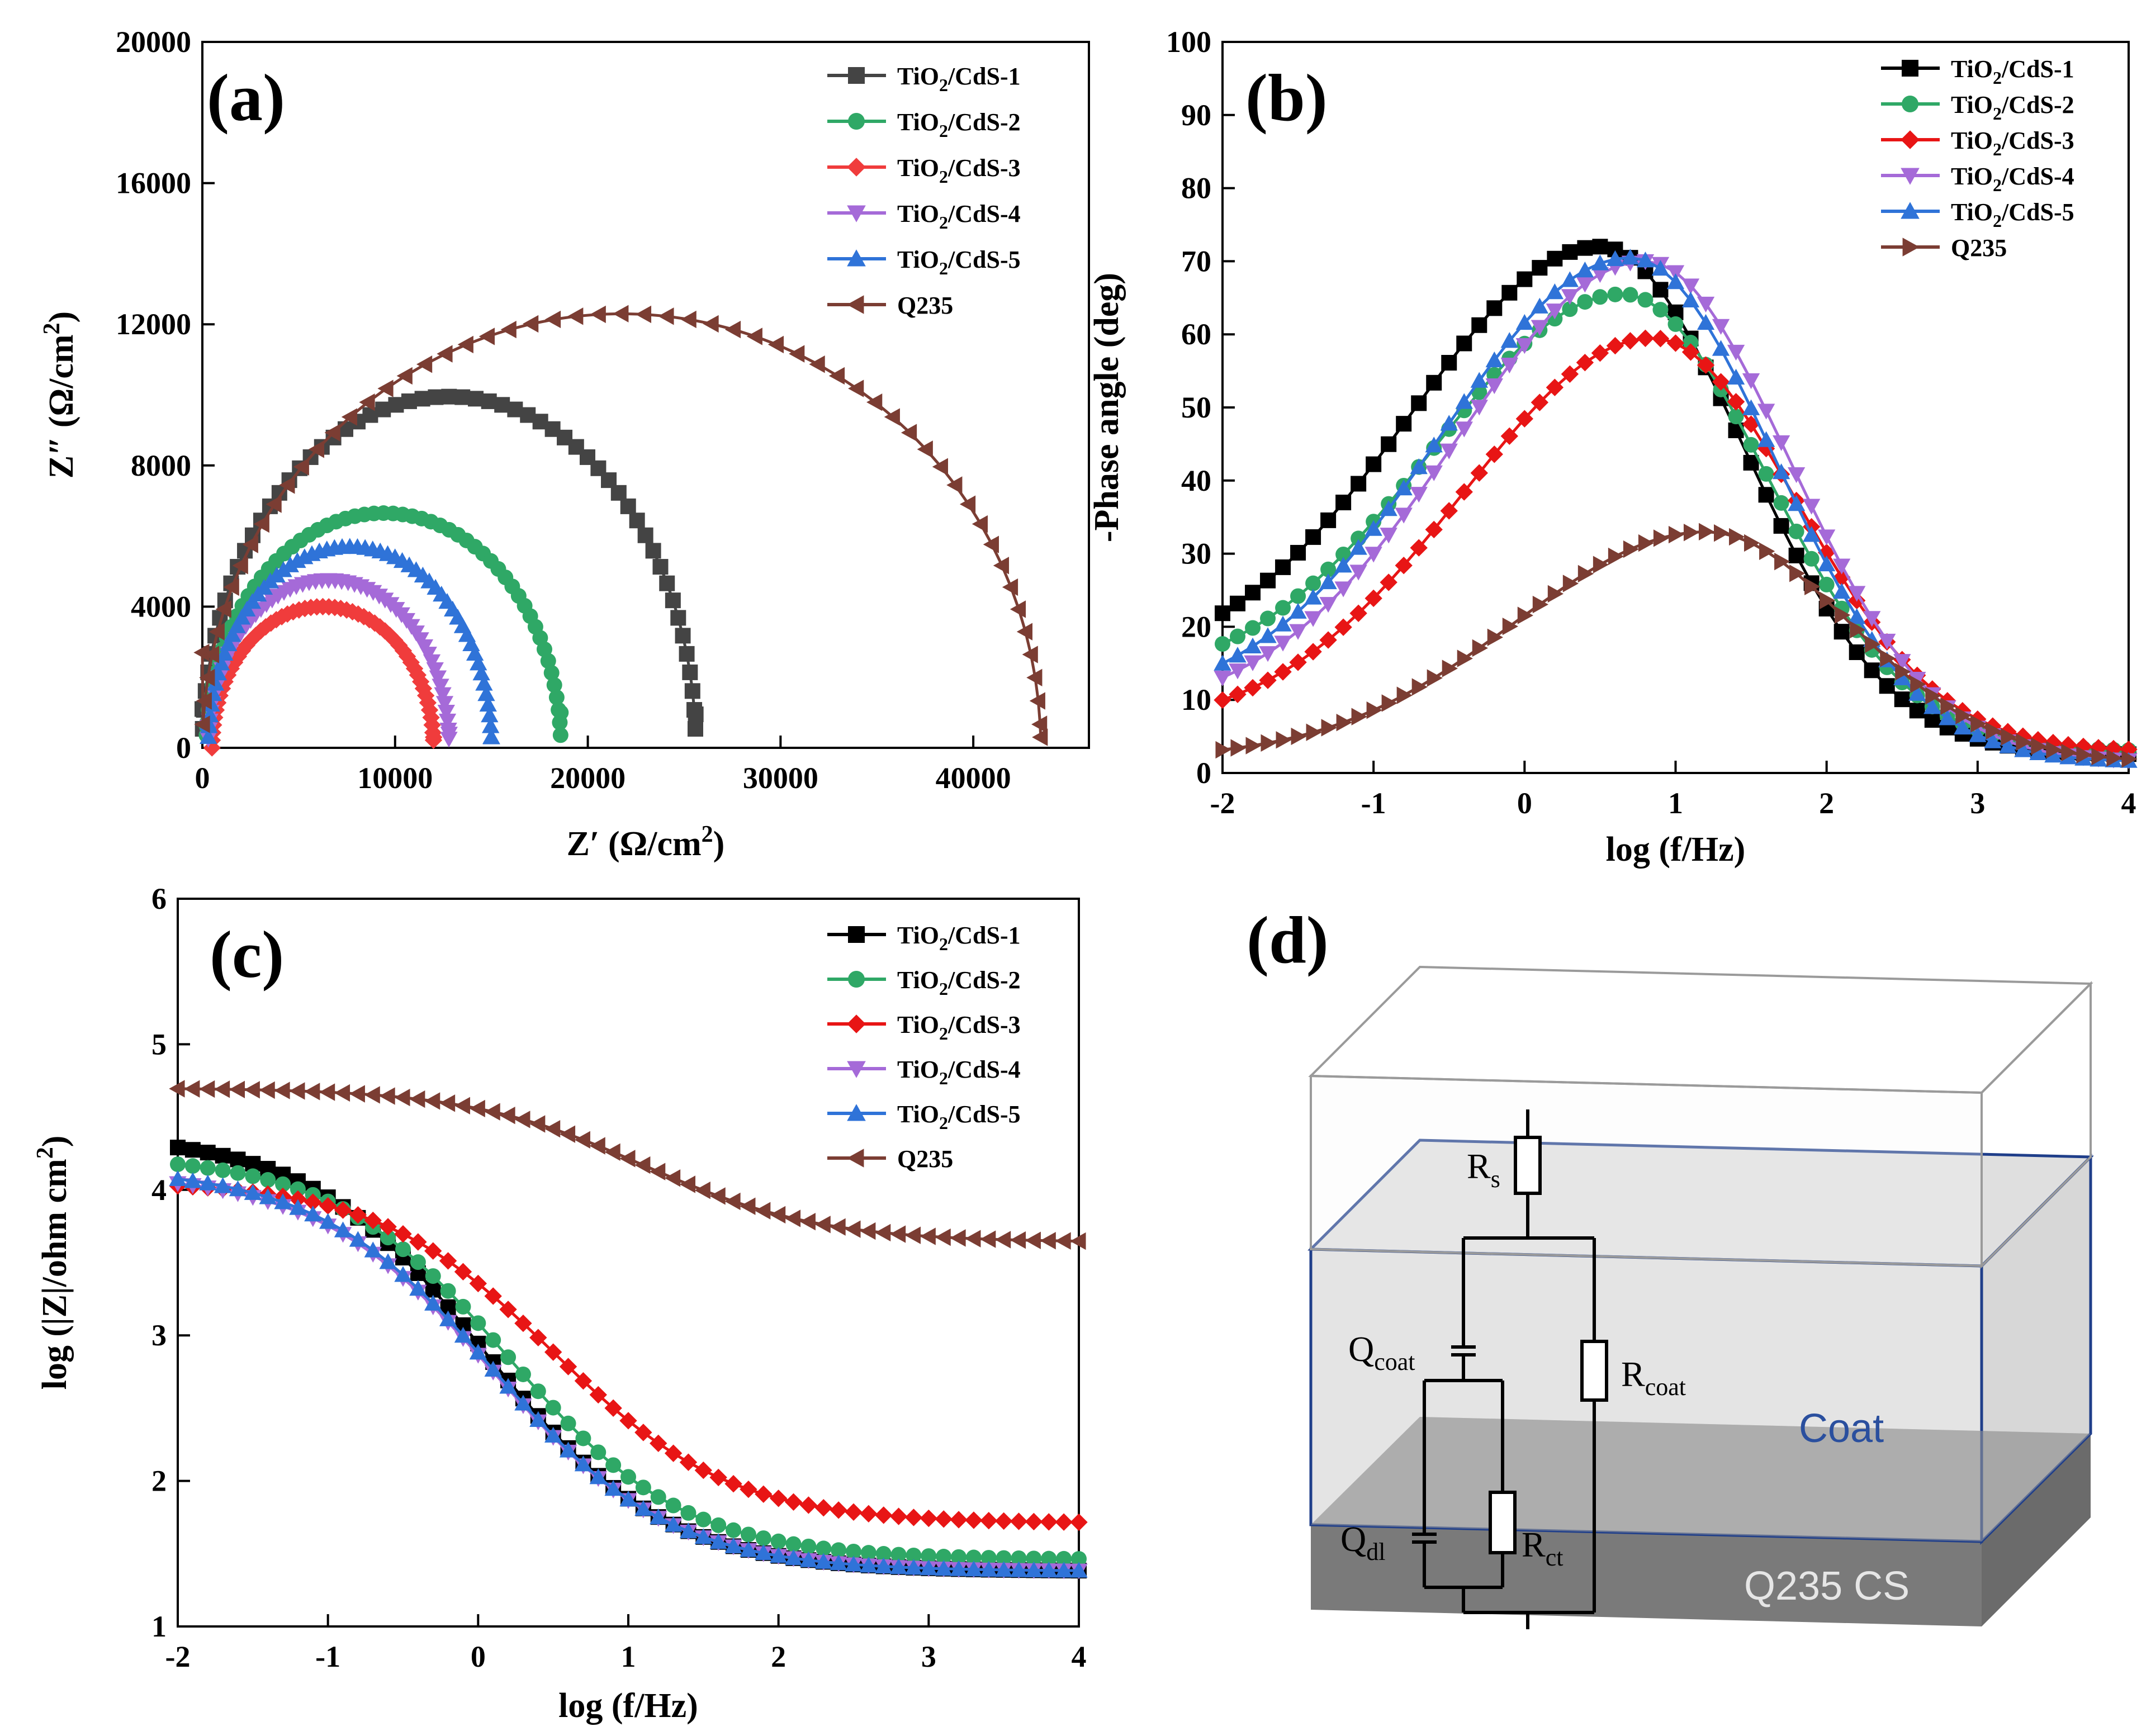 Image resolution: width=2151 pixels, height=1736 pixels. I want to click on y-tick-label: 20, so click(1196, 626).